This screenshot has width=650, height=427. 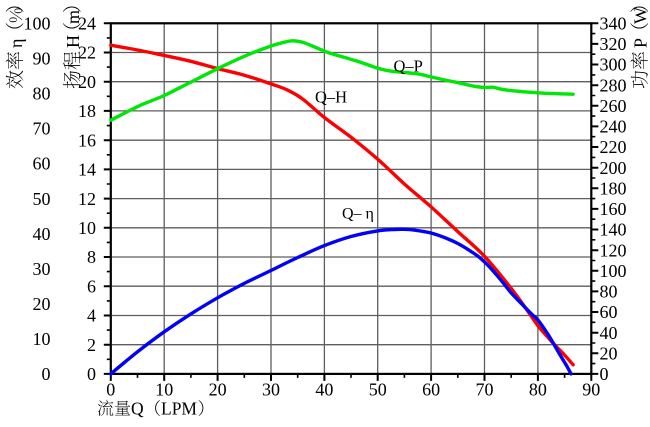 What do you see at coordinates (613, 85) in the screenshot?
I see `svg-text: 280` at bounding box center [613, 85].